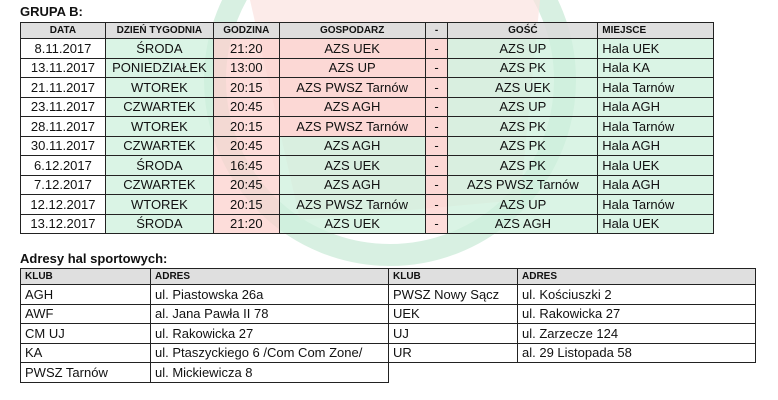  Describe the element at coordinates (63, 145) in the screenshot. I see `table-cell: 30.11.2017` at that location.